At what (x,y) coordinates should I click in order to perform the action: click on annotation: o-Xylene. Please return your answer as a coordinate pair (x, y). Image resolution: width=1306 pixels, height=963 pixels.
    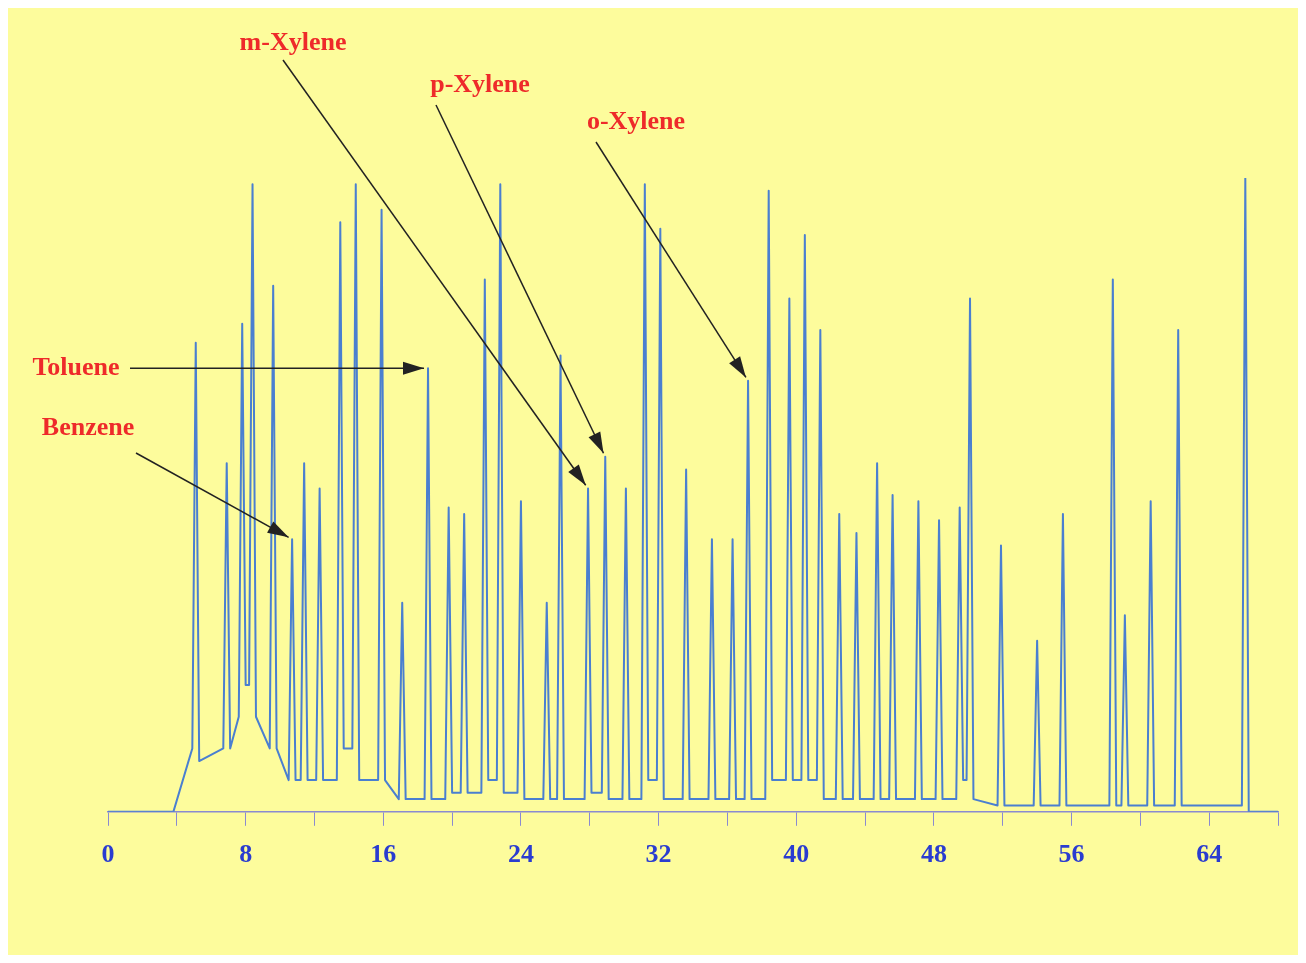
    Looking at the image, I should click on (636, 120).